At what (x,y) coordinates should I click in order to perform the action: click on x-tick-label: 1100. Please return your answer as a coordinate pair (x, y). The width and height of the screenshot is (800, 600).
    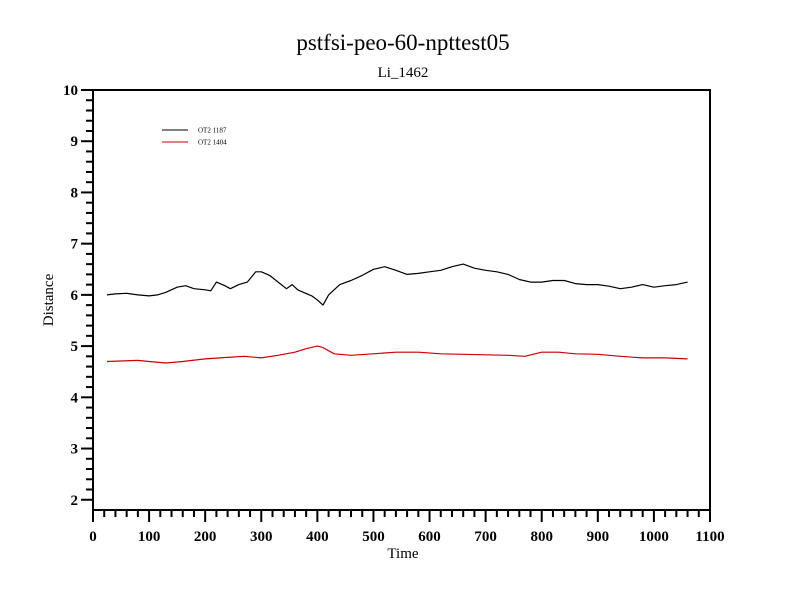
    Looking at the image, I should click on (709, 537).